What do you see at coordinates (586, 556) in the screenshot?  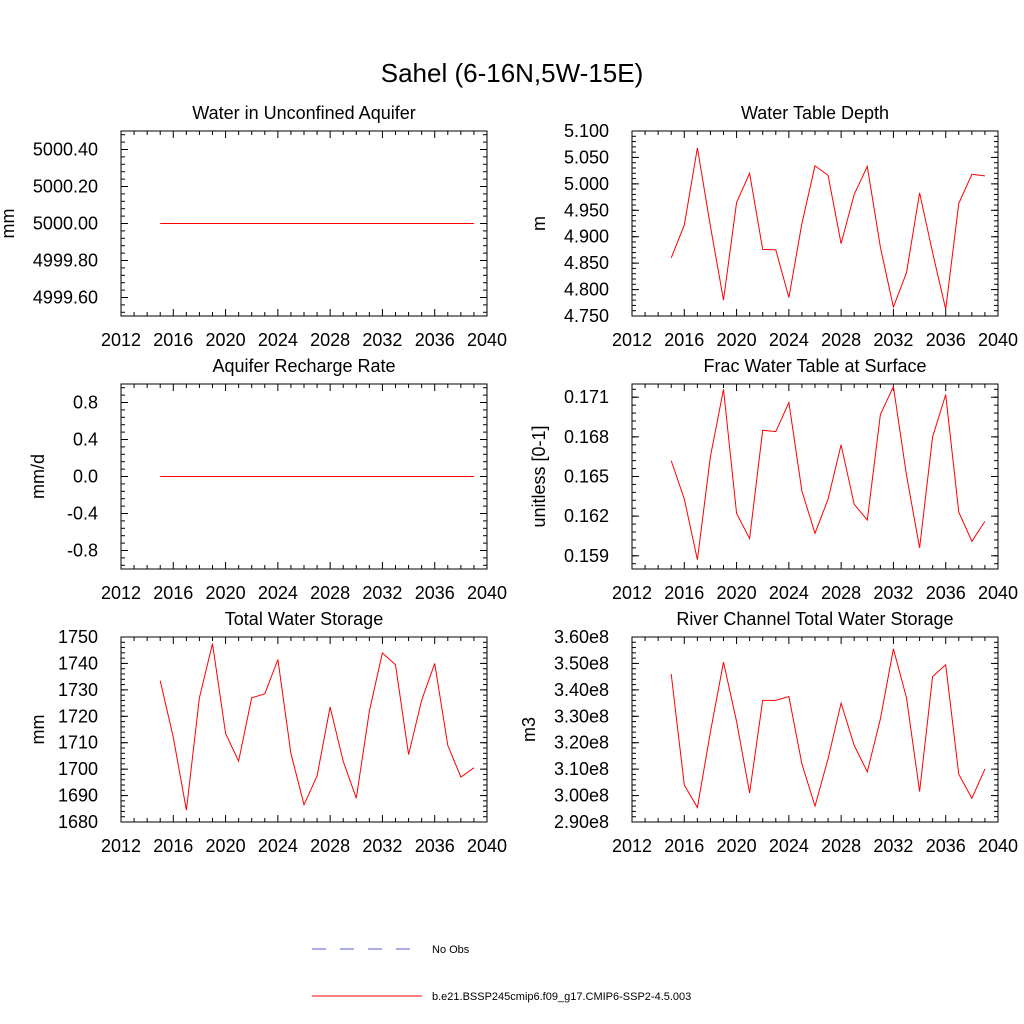 I see `y-tick-label: 0.159` at bounding box center [586, 556].